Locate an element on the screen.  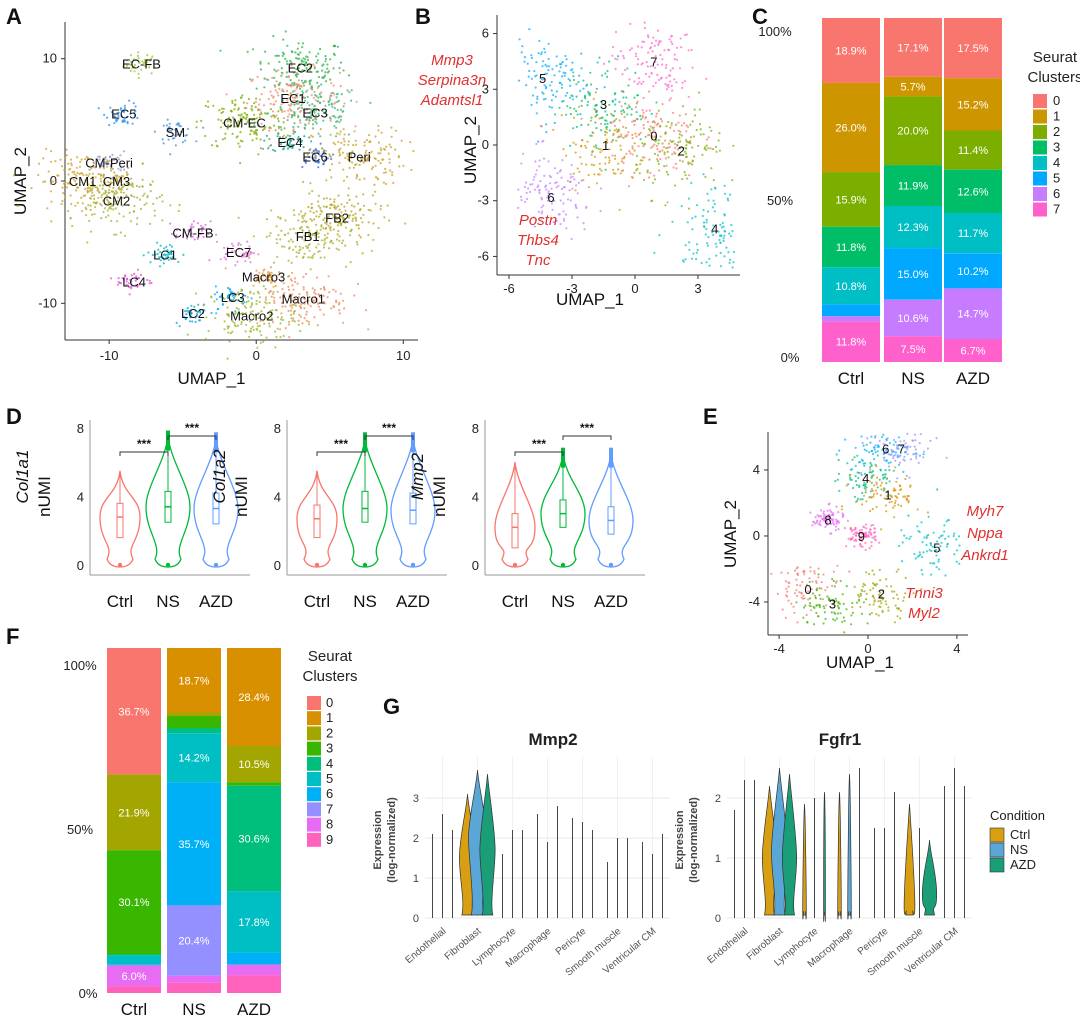
outlier-point is located at coordinates (611, 565).